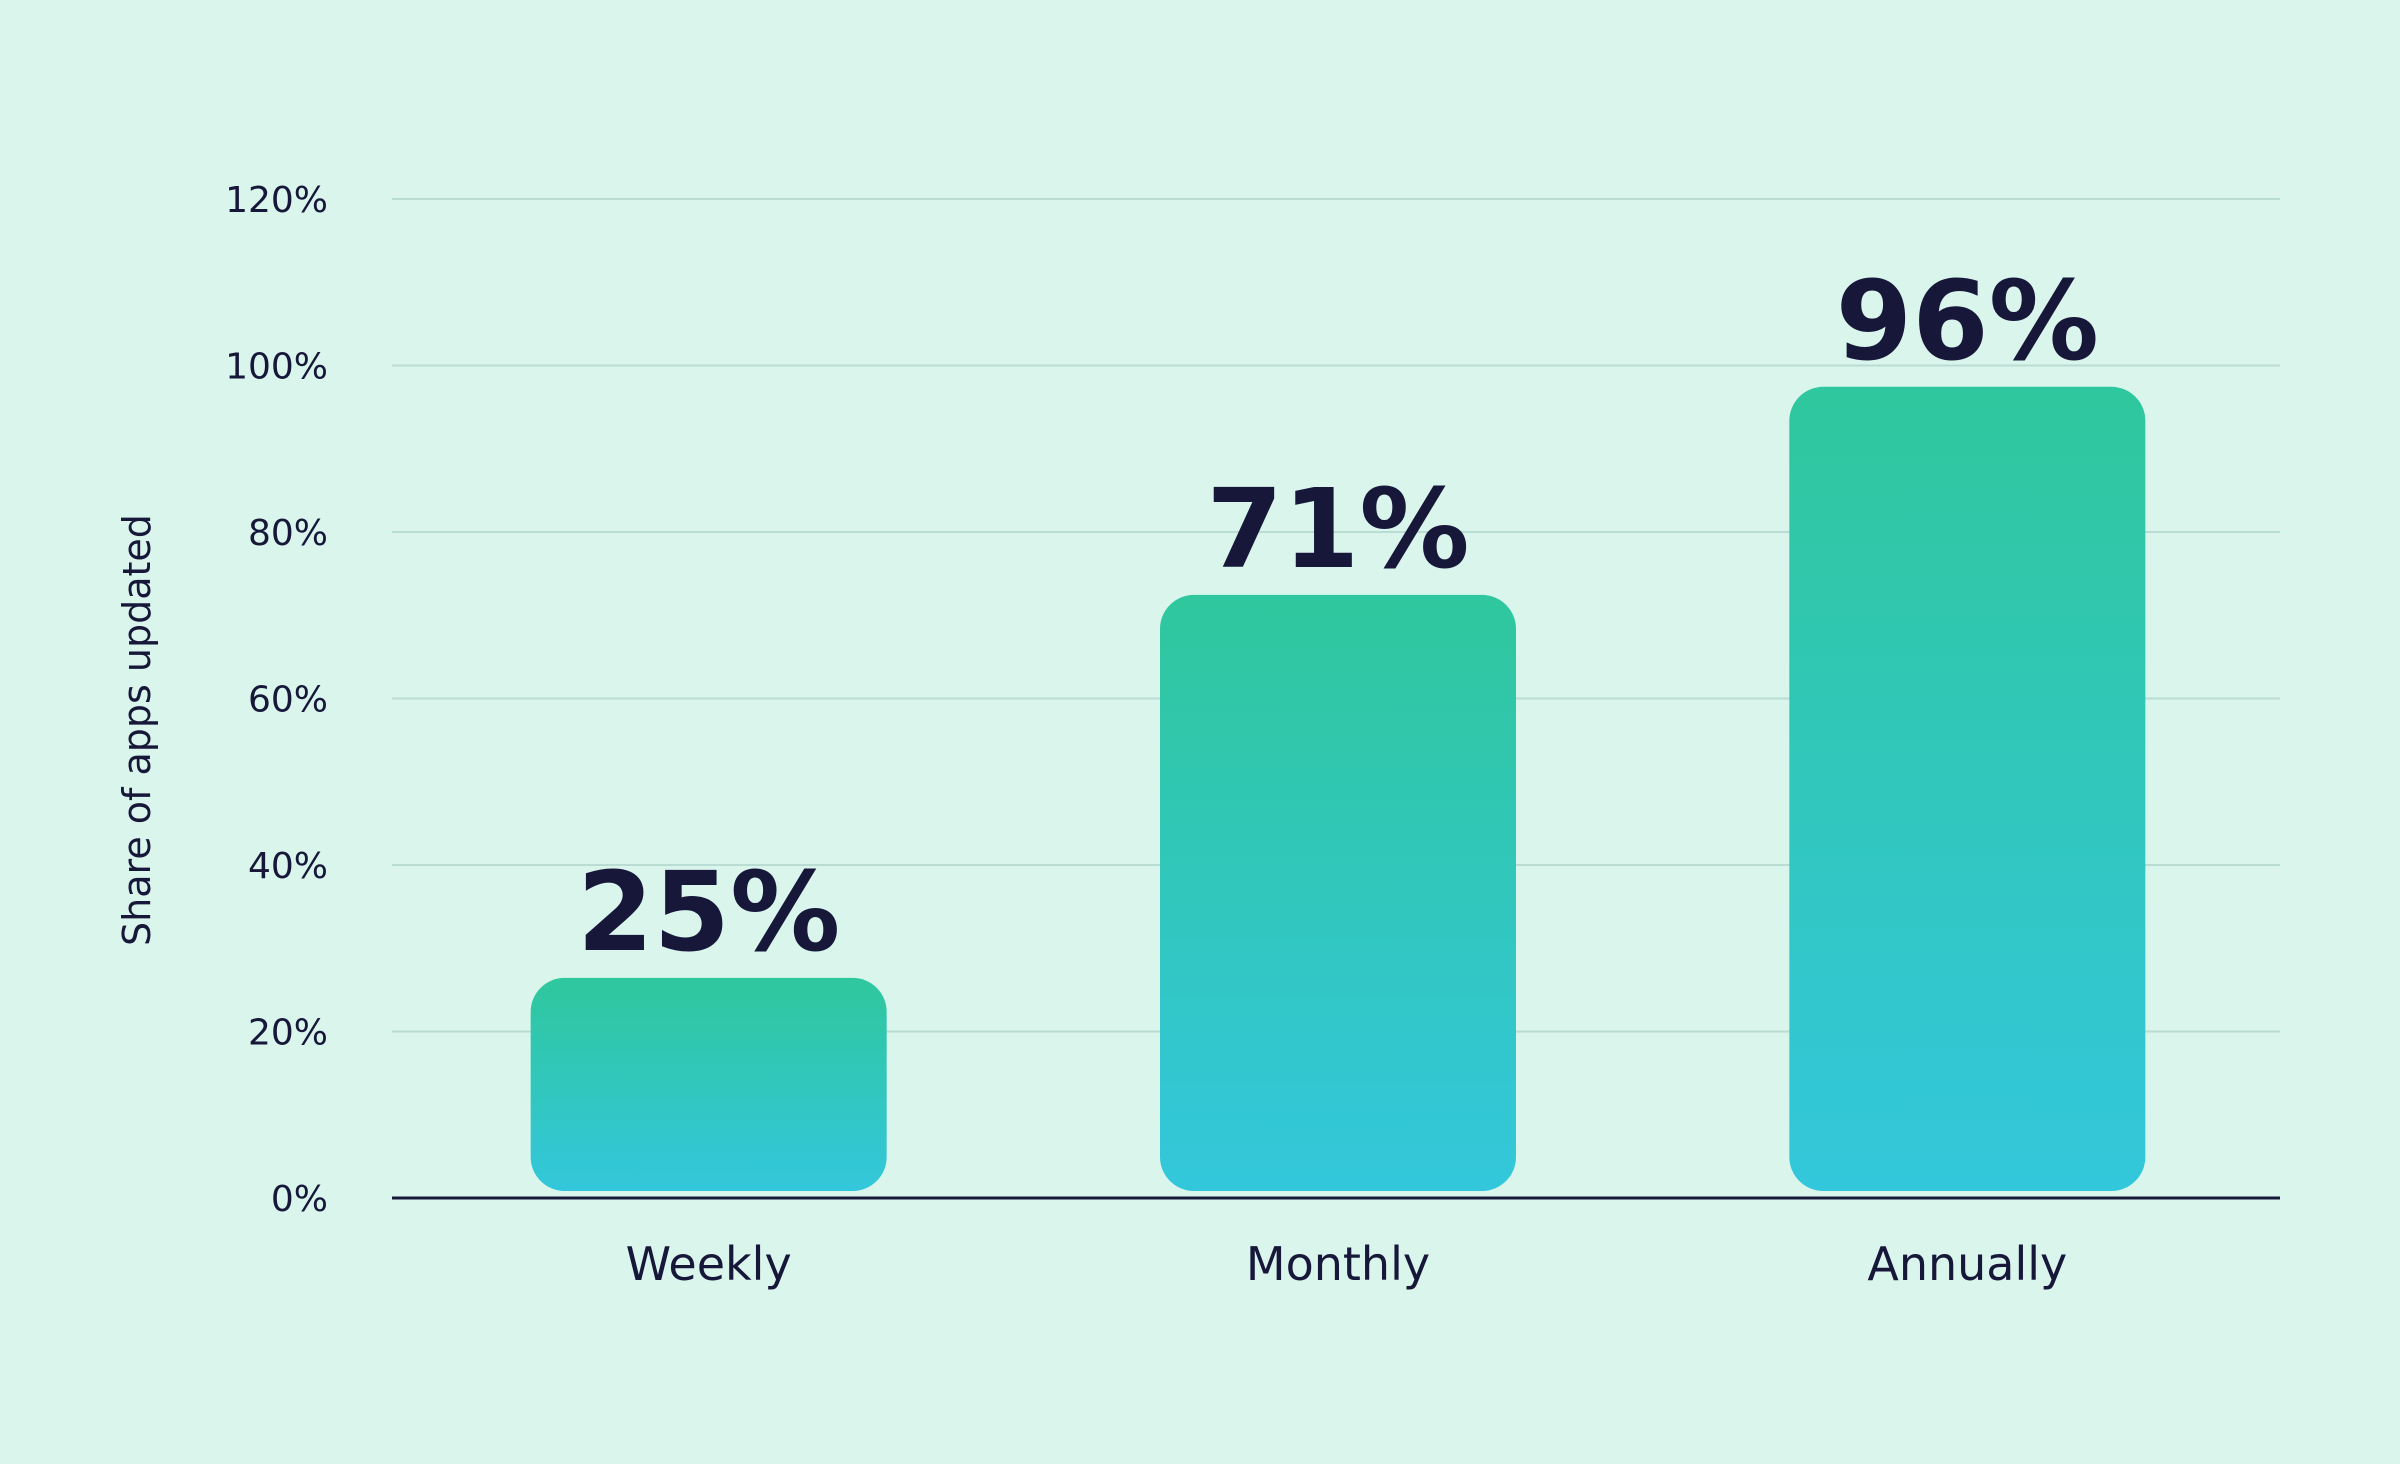 The image size is (2400, 1464). Describe the element at coordinates (708, 1084) in the screenshot. I see `bar-weekly` at that location.